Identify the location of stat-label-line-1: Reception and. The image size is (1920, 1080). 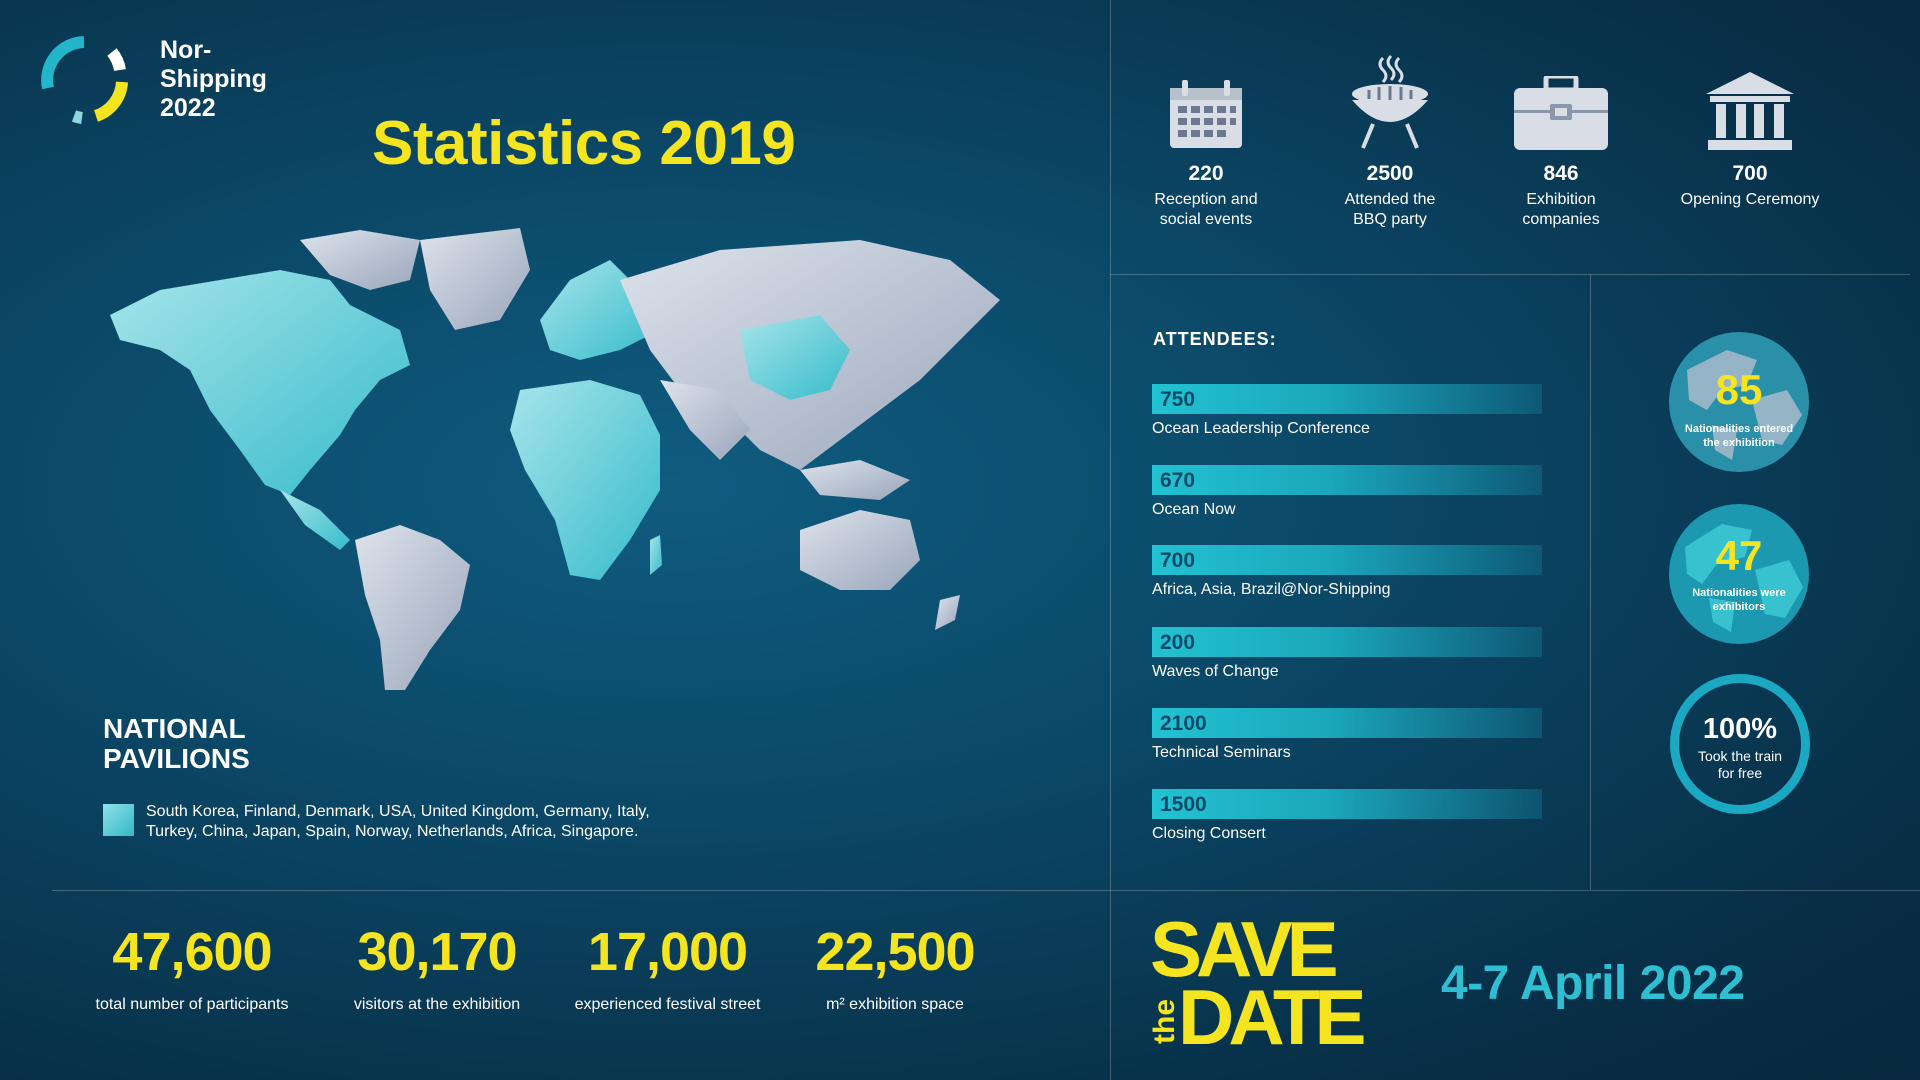
(1206, 199).